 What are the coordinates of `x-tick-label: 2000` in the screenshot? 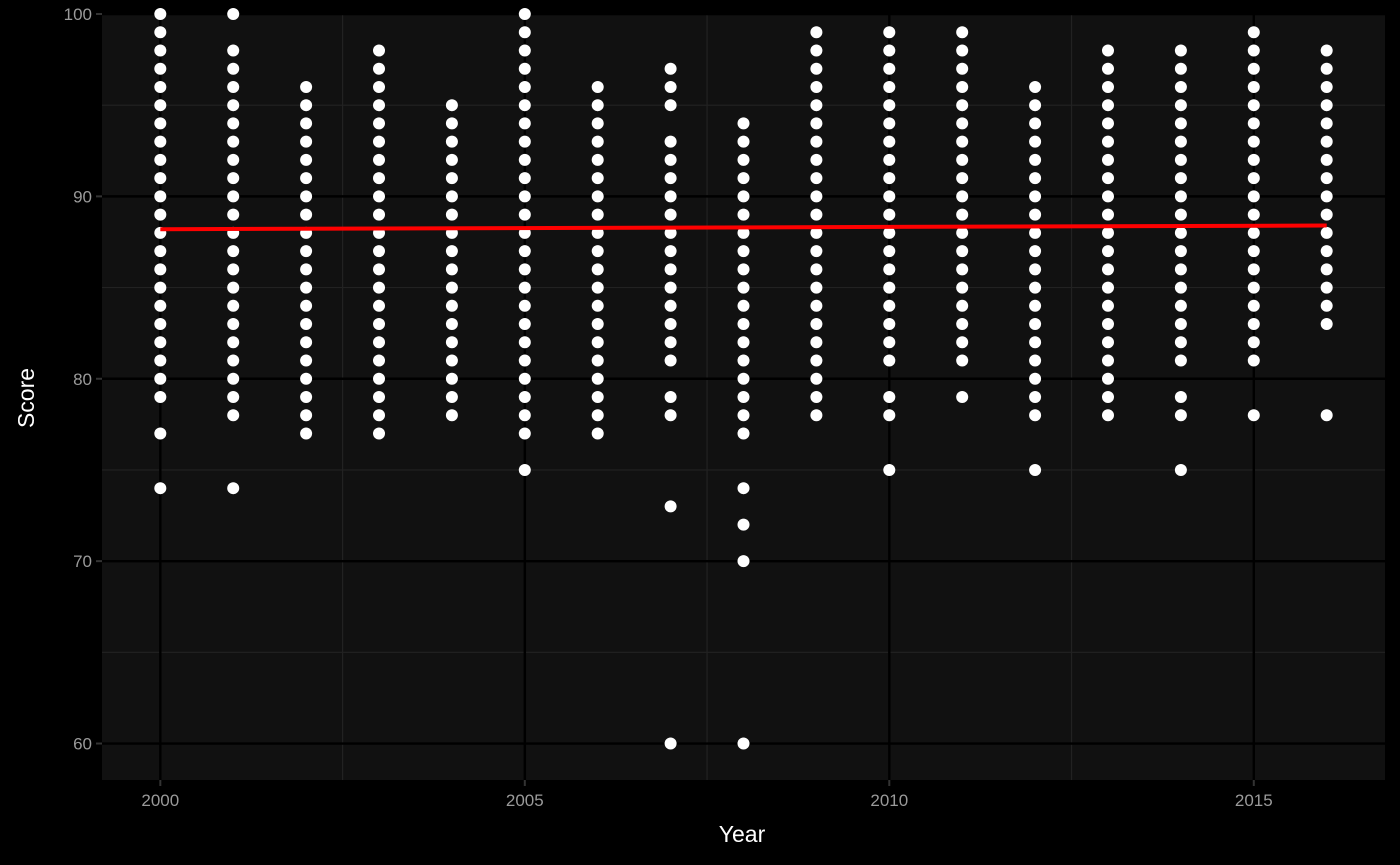 It's located at (160, 800).